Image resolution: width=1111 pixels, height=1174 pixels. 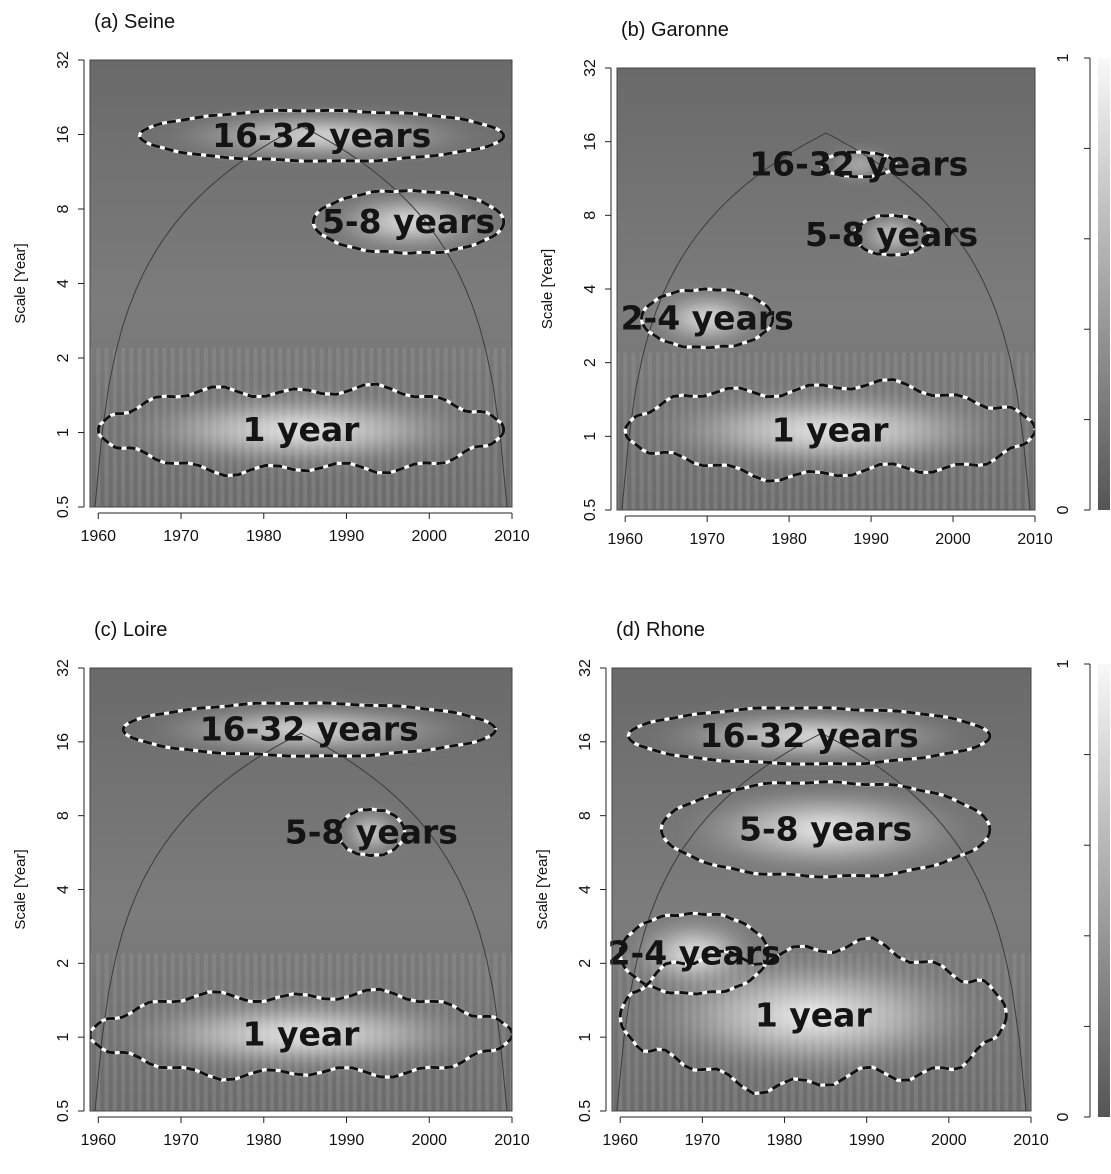 What do you see at coordinates (1082, 890) in the screenshot?
I see `colorbar-2: 01` at bounding box center [1082, 890].